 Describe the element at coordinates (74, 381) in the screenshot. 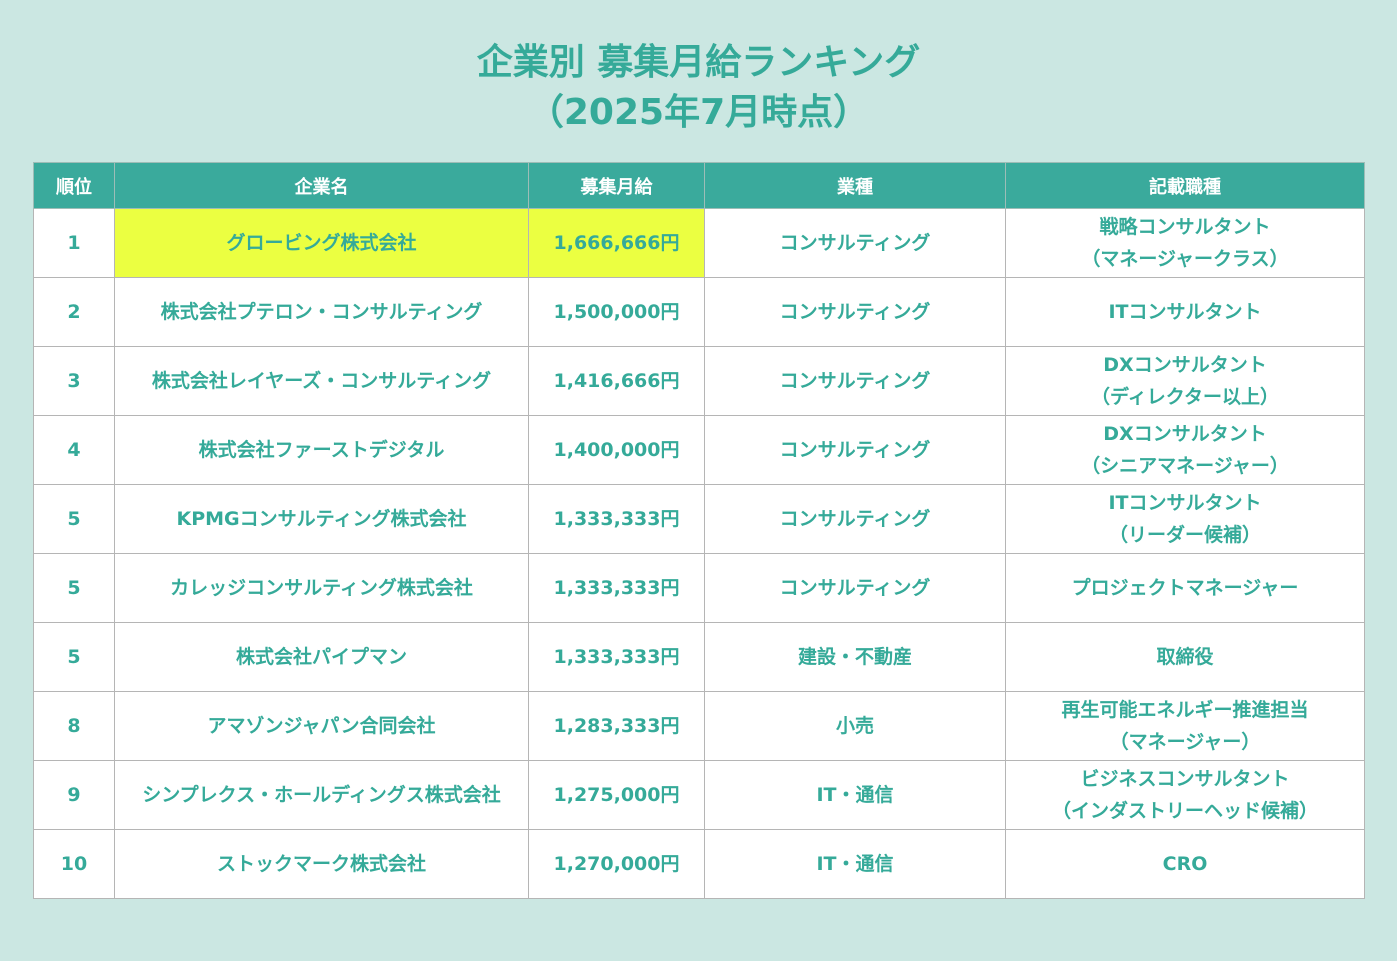

I see `rank-cell: 3` at that location.